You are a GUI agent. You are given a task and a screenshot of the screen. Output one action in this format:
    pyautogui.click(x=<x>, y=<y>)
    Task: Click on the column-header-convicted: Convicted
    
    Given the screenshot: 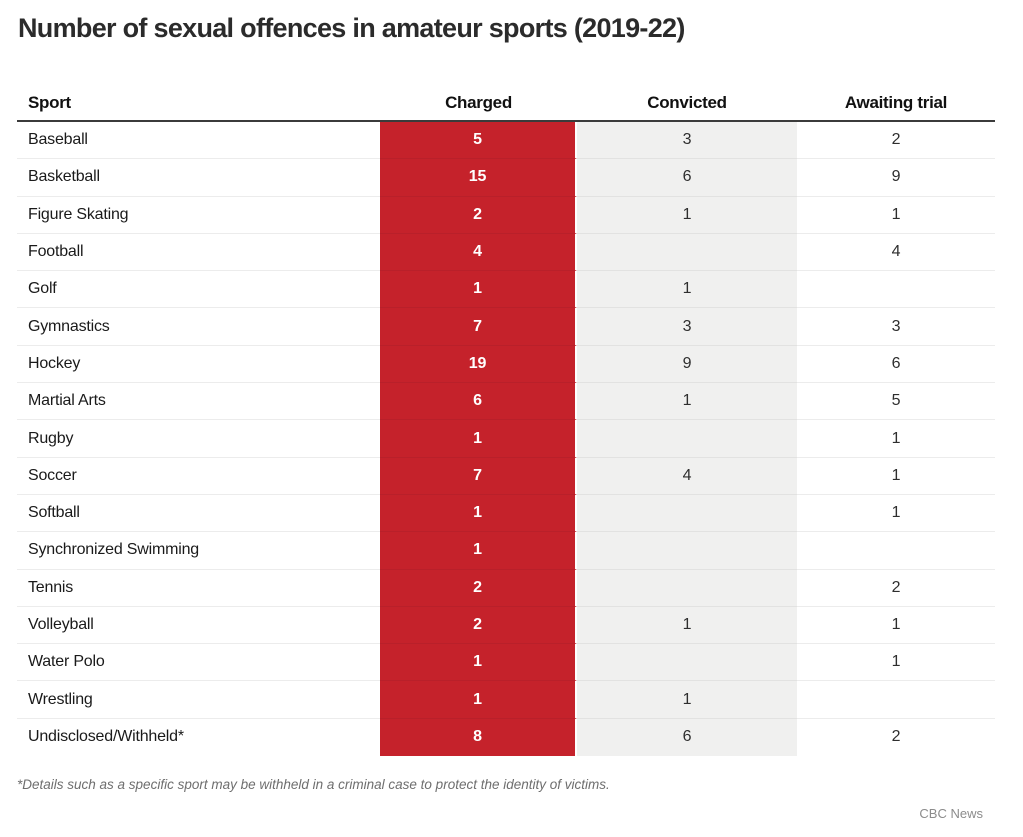 What is the action you would take?
    pyautogui.click(x=687, y=102)
    